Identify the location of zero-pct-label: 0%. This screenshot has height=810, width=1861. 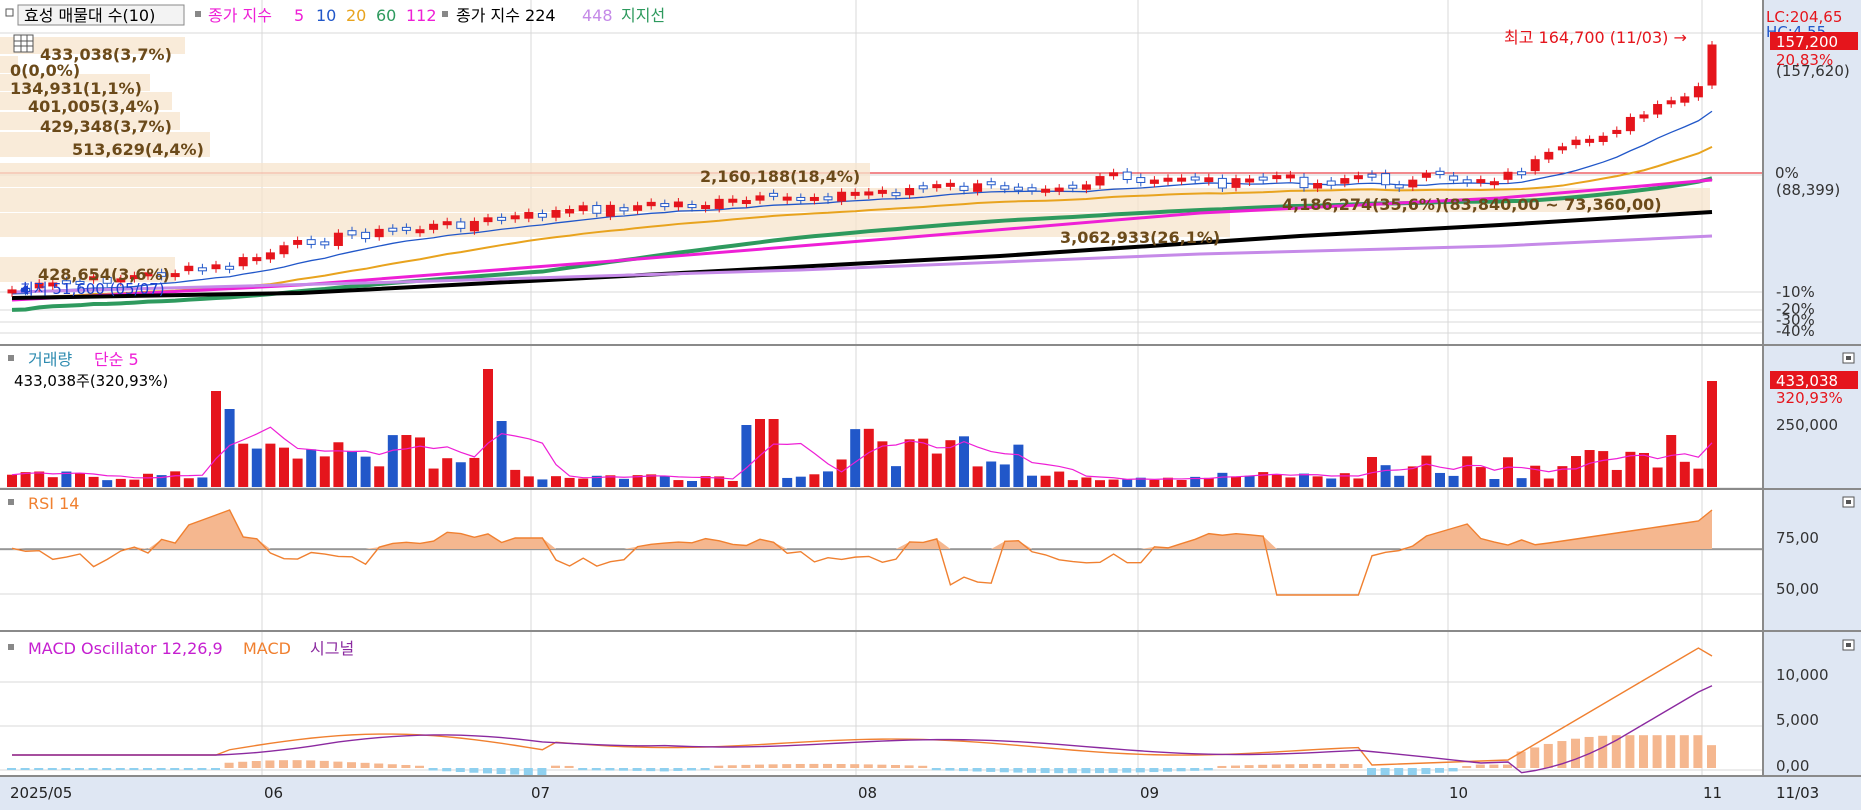
(1787, 173).